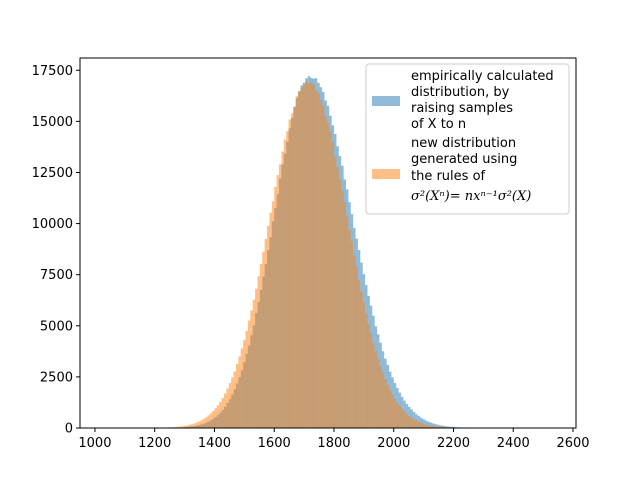 Image resolution: width=640 pixels, height=480 pixels. Describe the element at coordinates (154, 443) in the screenshot. I see `x-tick-label: 1200` at that location.